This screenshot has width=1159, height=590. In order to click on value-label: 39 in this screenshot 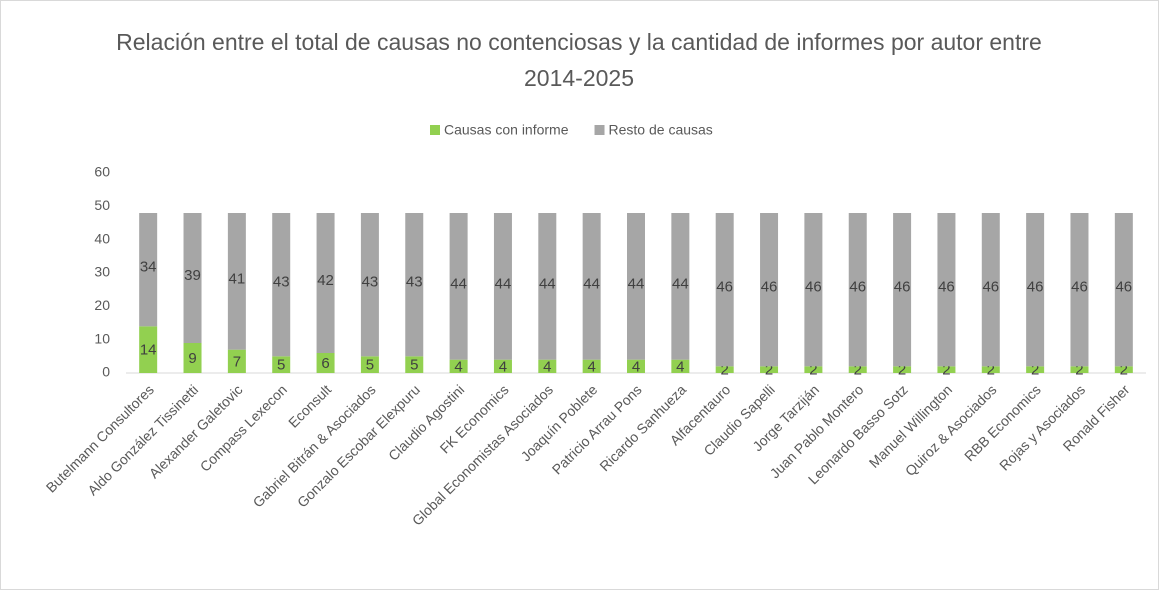, I will do `click(192, 275)`.